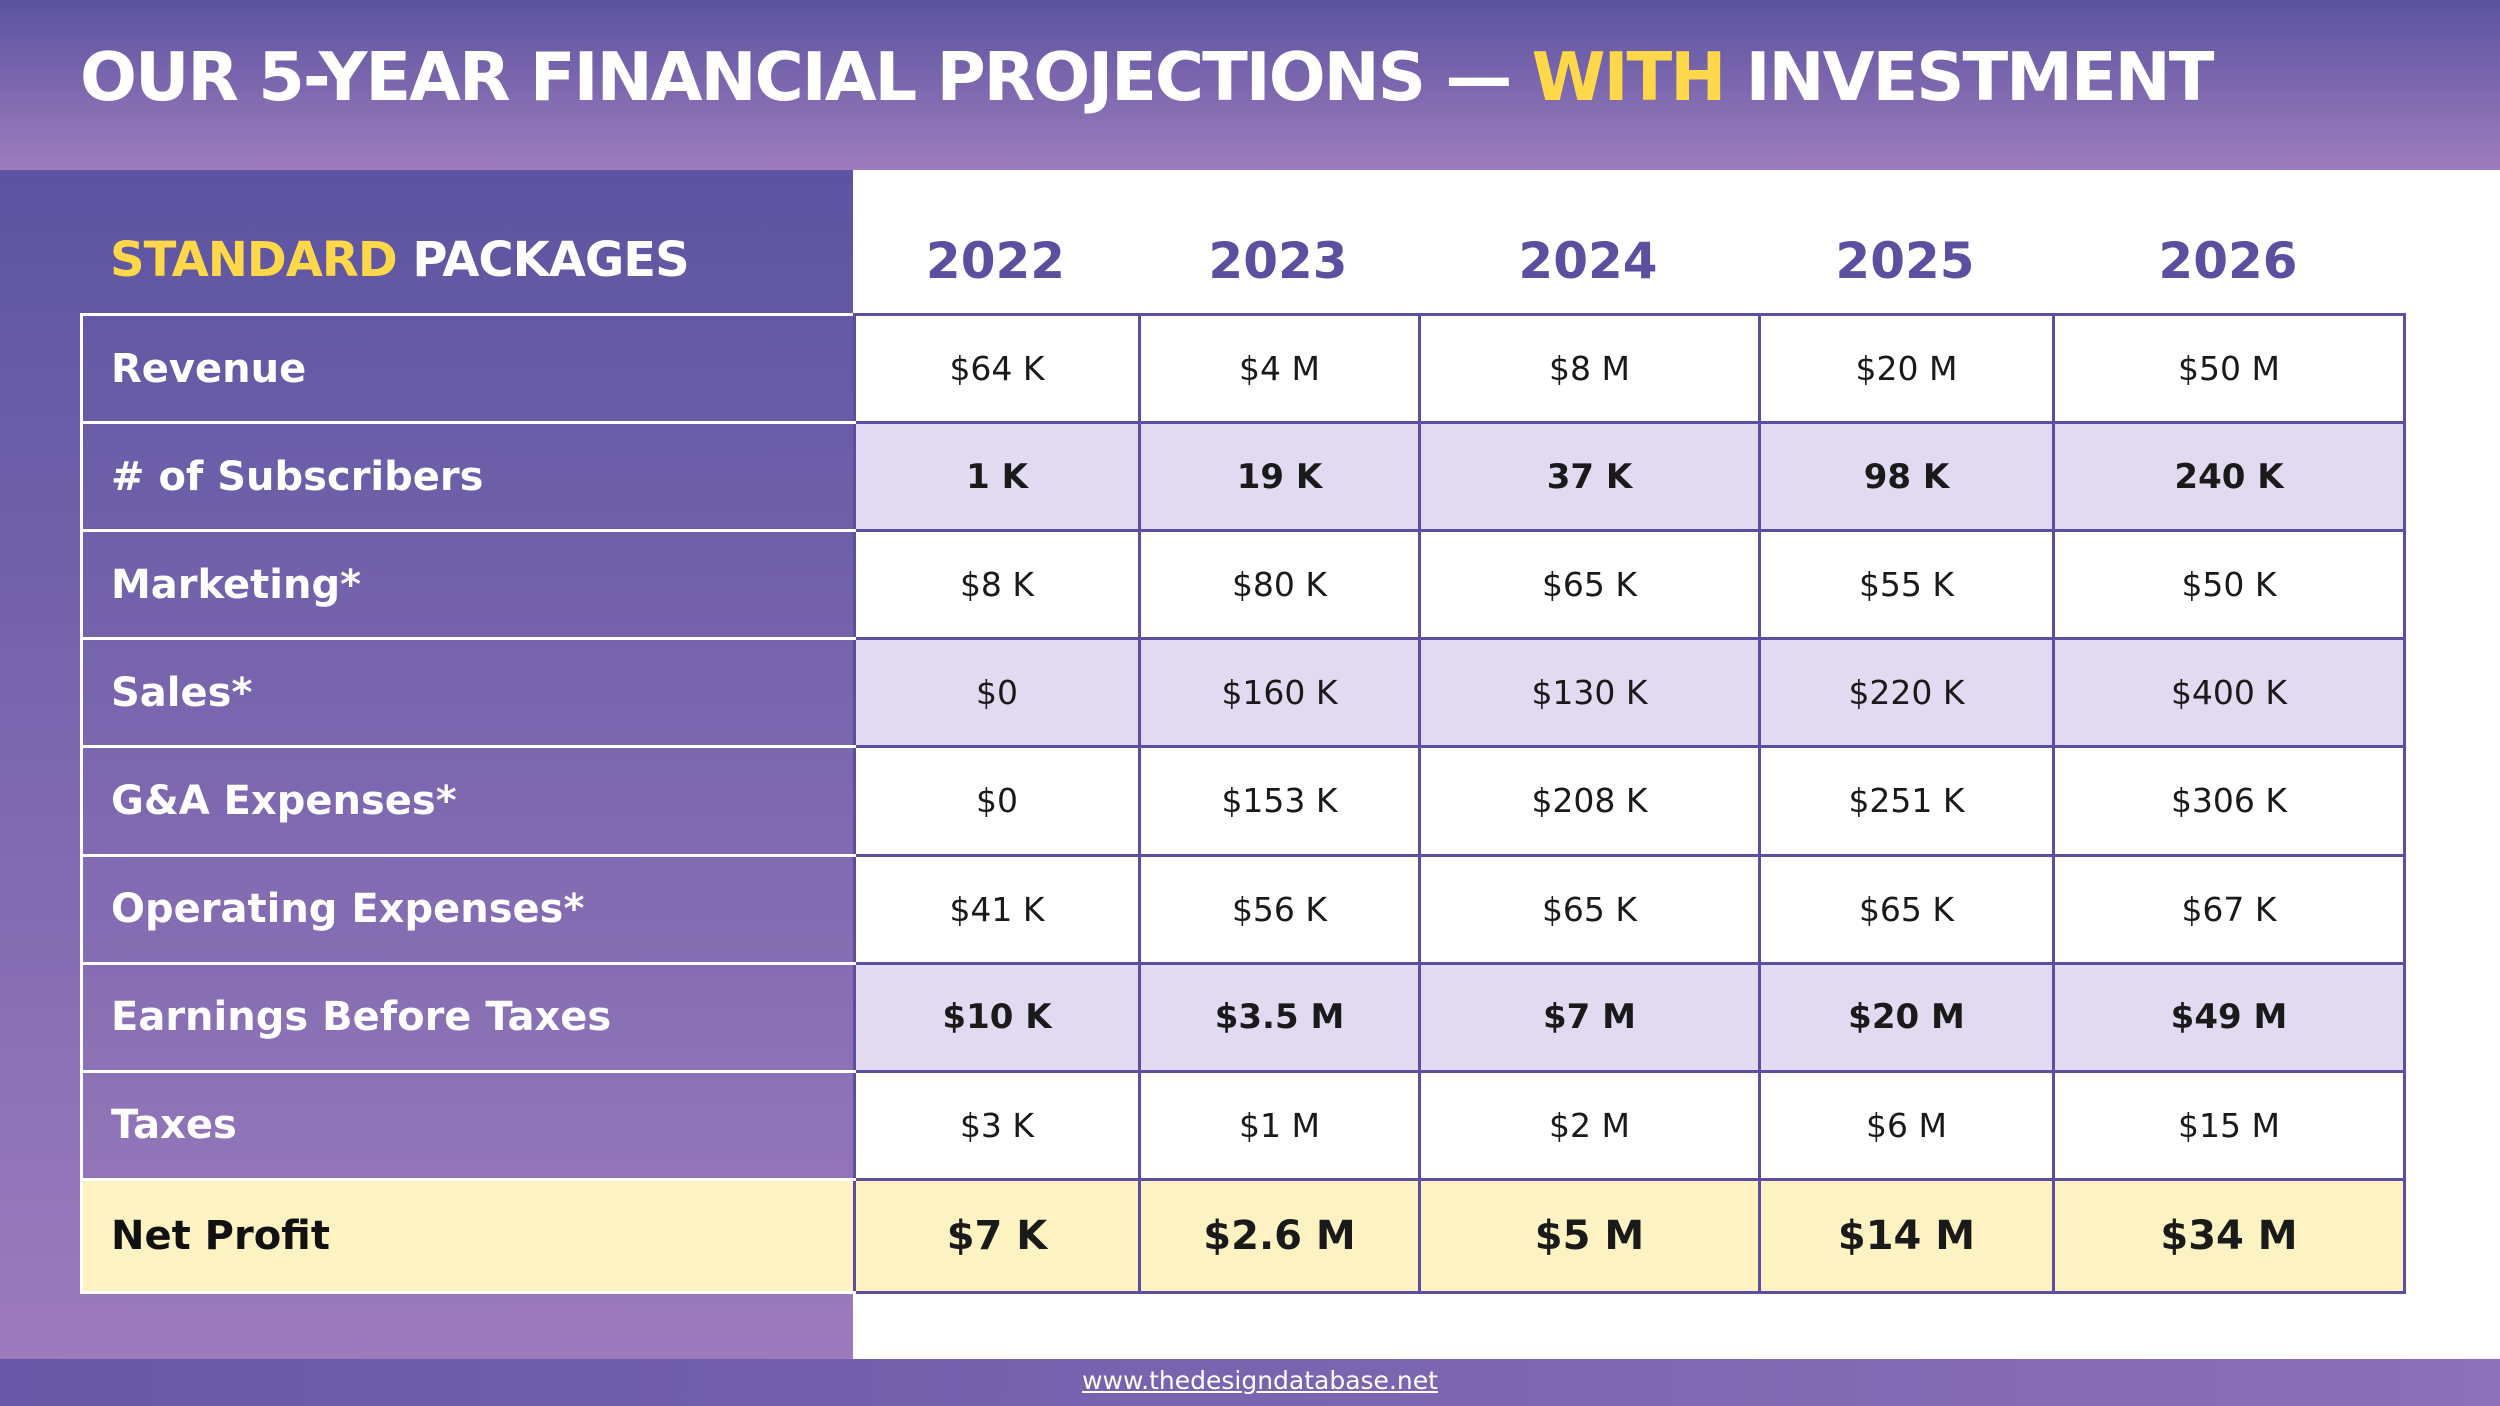  Describe the element at coordinates (254, 260) in the screenshot. I see `section-title-highlight: STANDARD` at that location.